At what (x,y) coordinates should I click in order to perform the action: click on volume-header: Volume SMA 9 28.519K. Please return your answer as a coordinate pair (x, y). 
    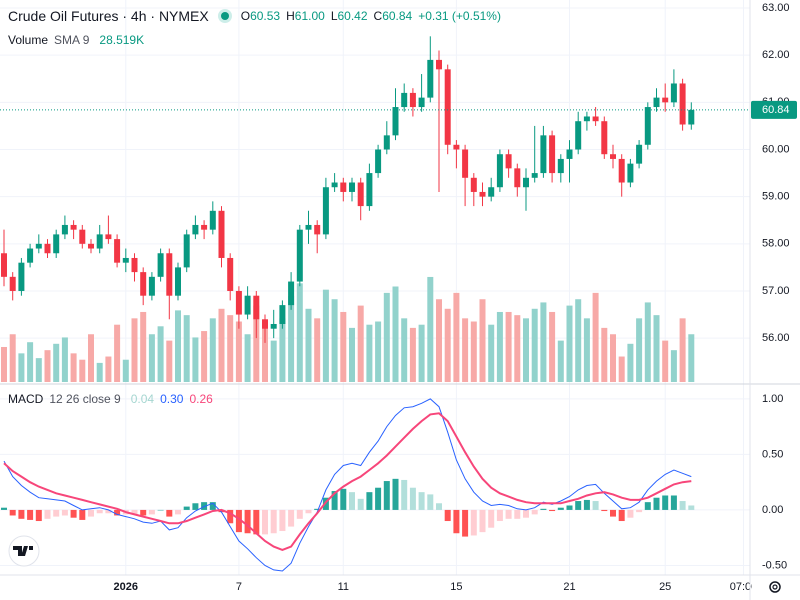
    Looking at the image, I should click on (76, 40).